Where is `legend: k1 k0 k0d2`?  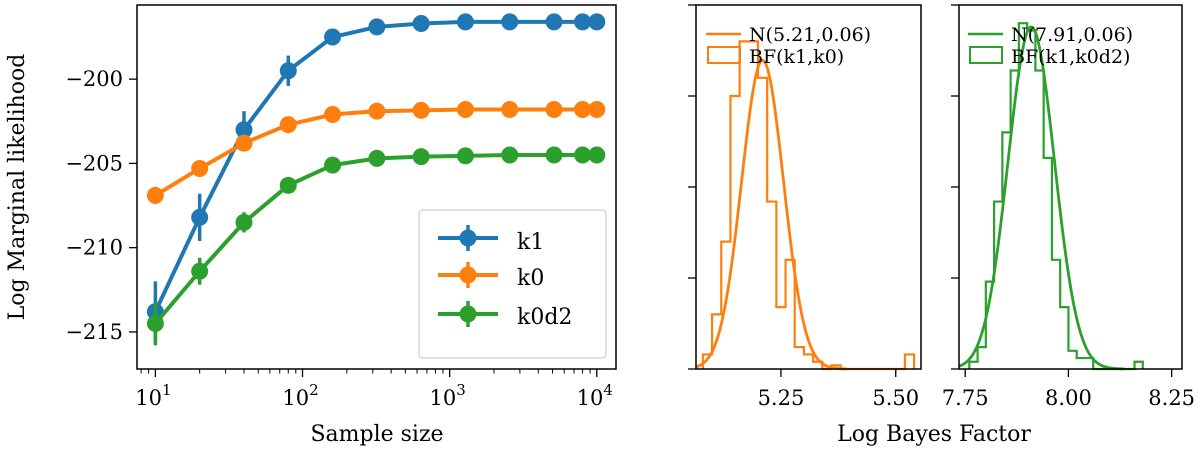 legend: k1 k0 k0d2 is located at coordinates (512, 284).